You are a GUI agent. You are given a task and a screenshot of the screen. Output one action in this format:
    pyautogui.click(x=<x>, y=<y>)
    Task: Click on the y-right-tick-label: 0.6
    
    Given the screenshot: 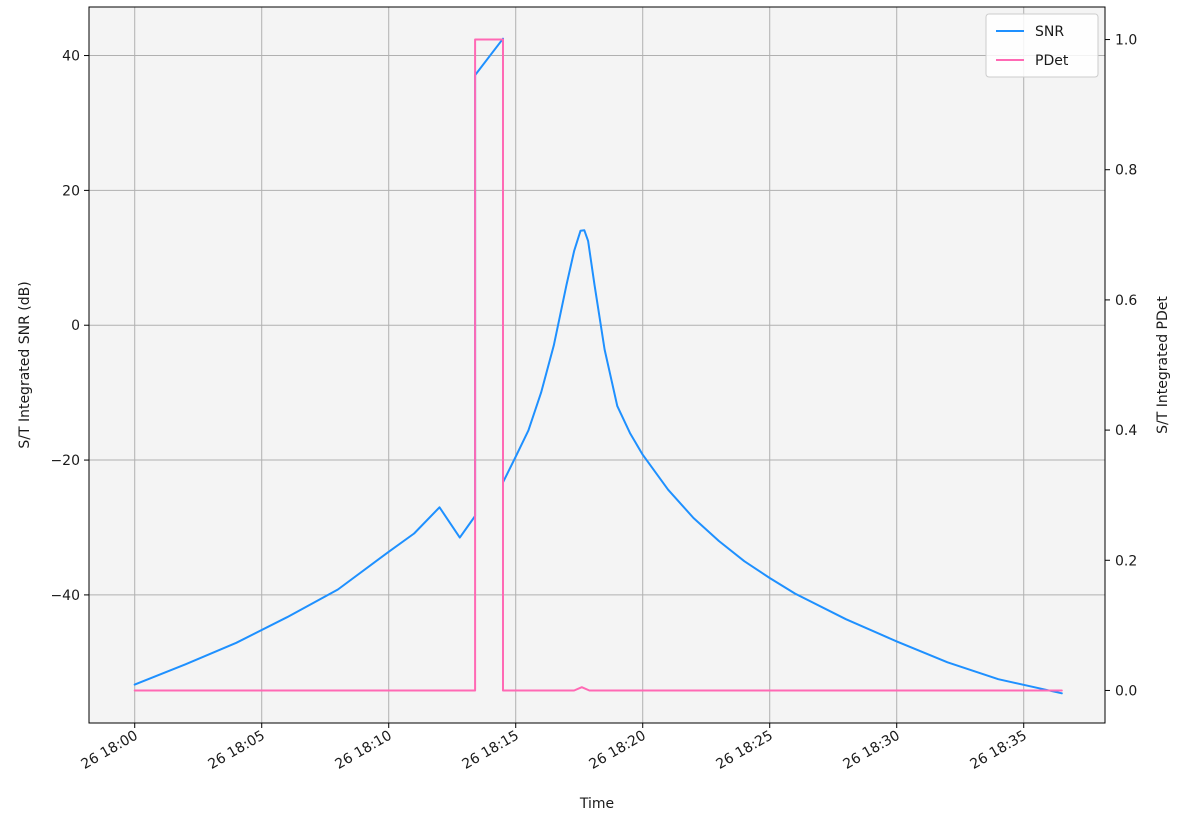 What is the action you would take?
    pyautogui.click(x=1126, y=301)
    